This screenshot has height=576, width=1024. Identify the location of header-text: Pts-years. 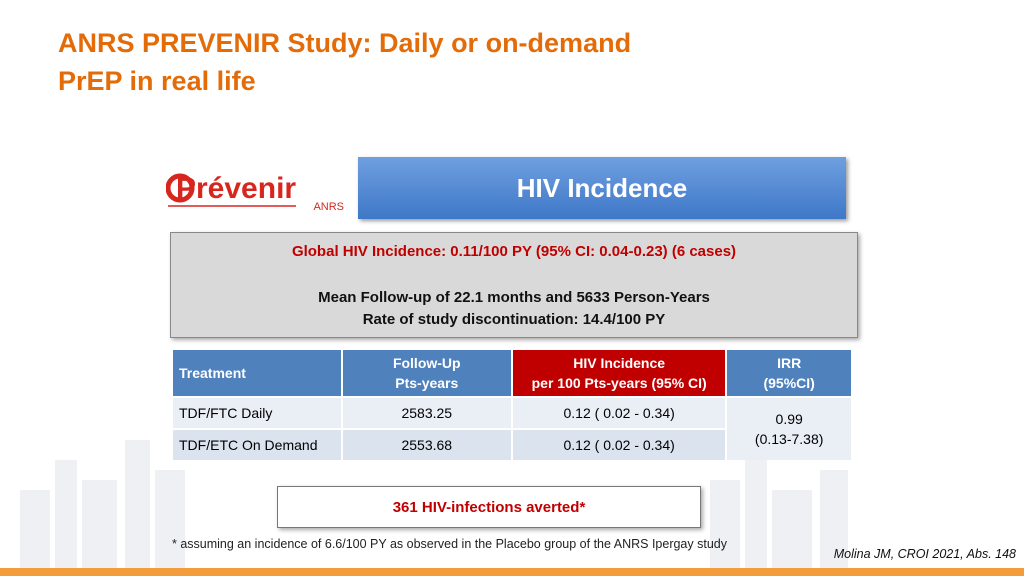
(427, 383).